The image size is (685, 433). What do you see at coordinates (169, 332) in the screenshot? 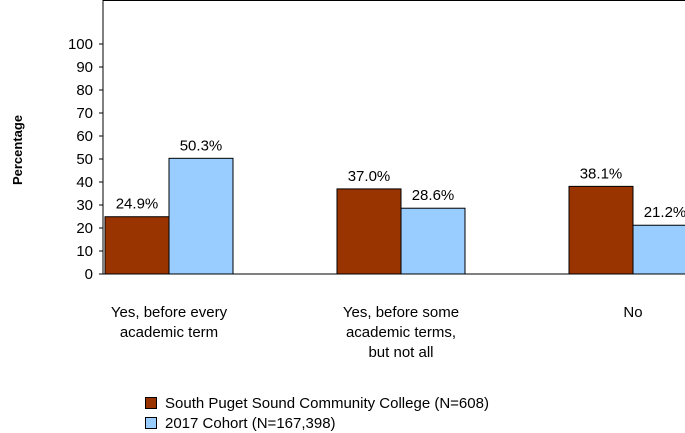
I see `x-tick-label: academic term` at bounding box center [169, 332].